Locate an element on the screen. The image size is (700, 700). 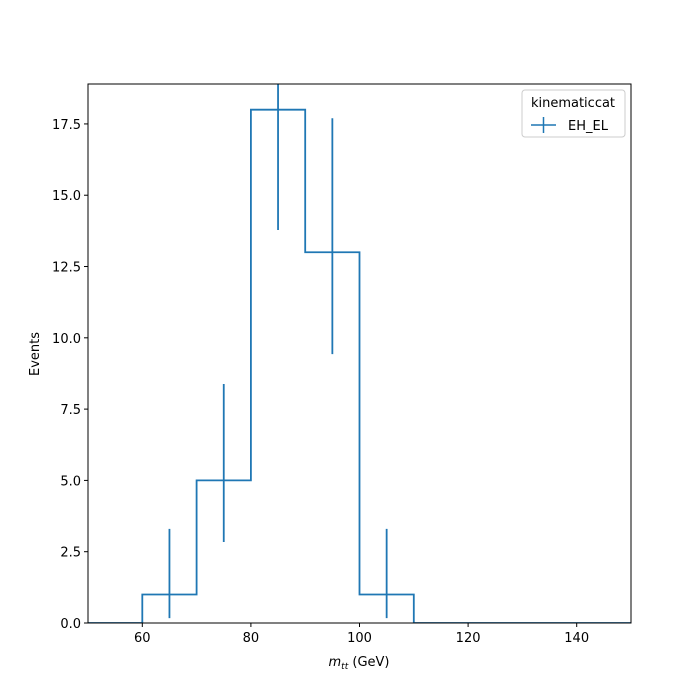
legend-title: kinematiccat is located at coordinates (573, 103).